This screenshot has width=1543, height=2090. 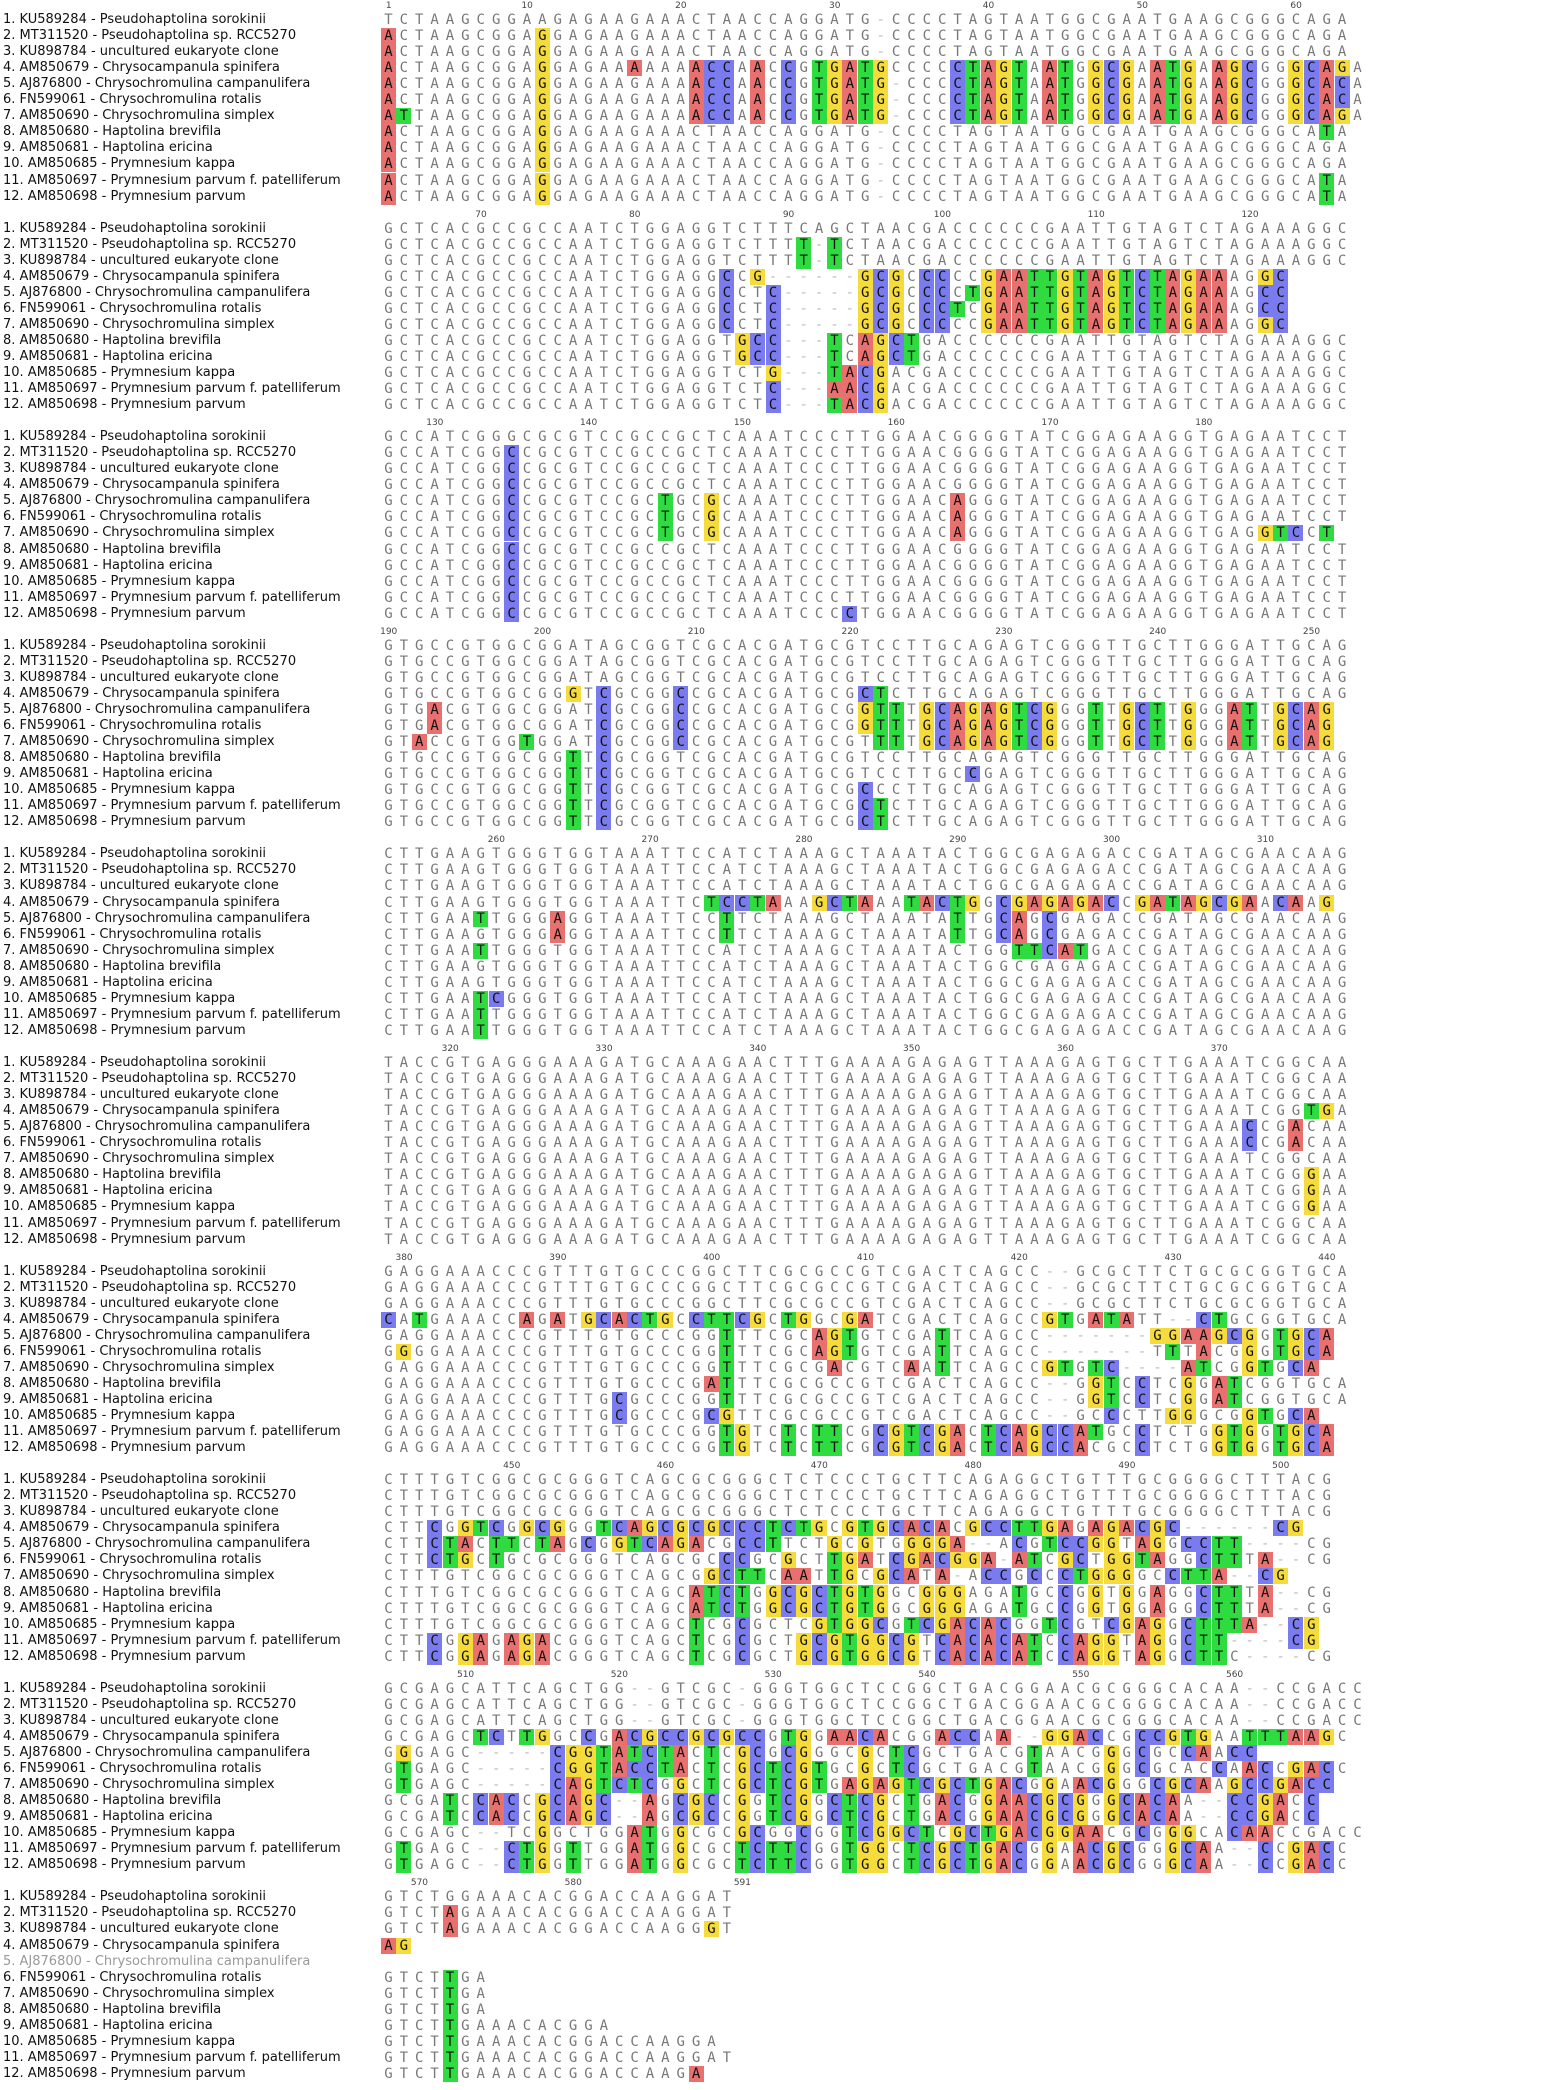 What do you see at coordinates (189, 261) in the screenshot?
I see `sequence-label: 3. KU898784 - uncultured eukaryote clone` at bounding box center [189, 261].